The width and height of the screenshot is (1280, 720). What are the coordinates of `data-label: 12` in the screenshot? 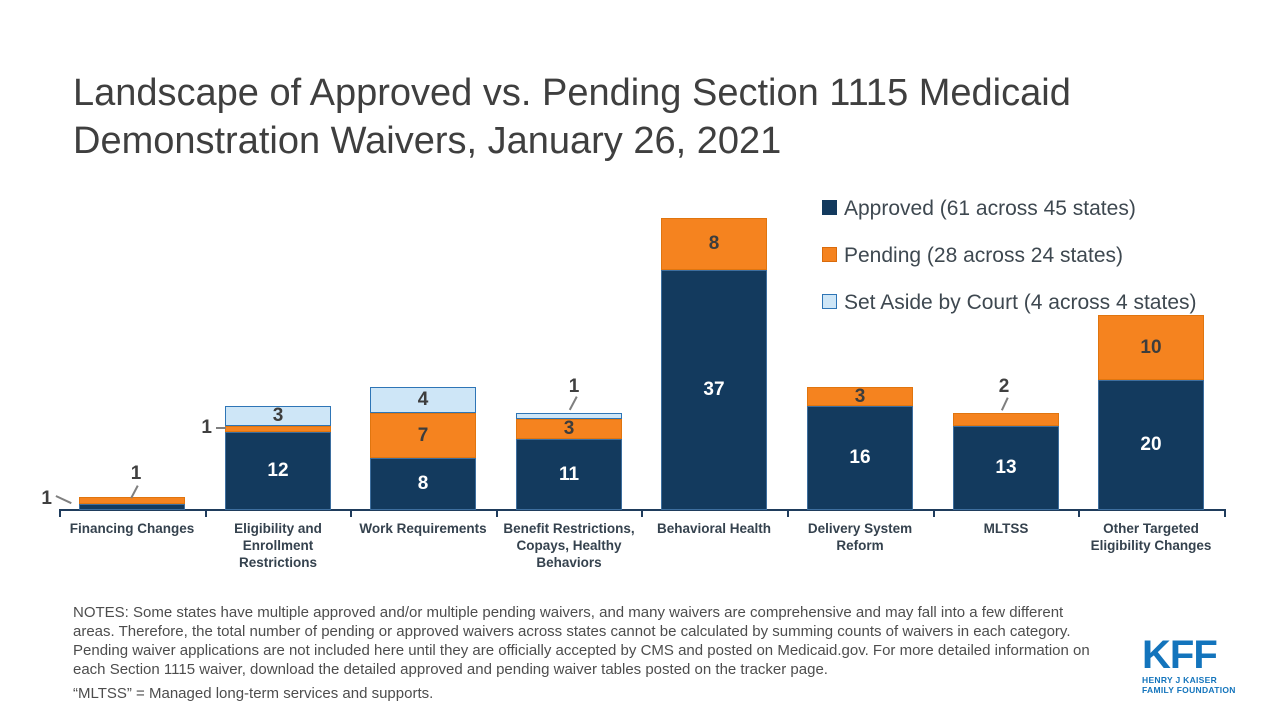 It's located at (278, 470).